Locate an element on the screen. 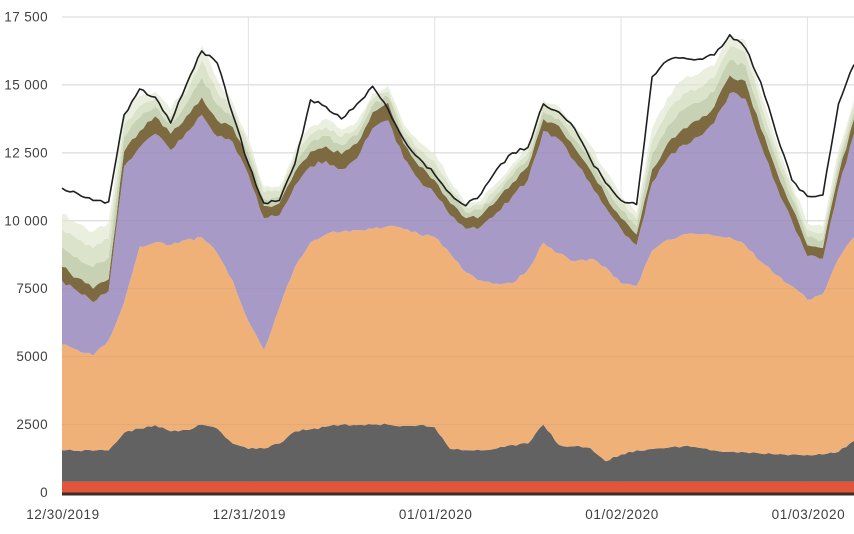 Image resolution: width=854 pixels, height=534 pixels. area-dark-gray-band is located at coordinates (458, 452).